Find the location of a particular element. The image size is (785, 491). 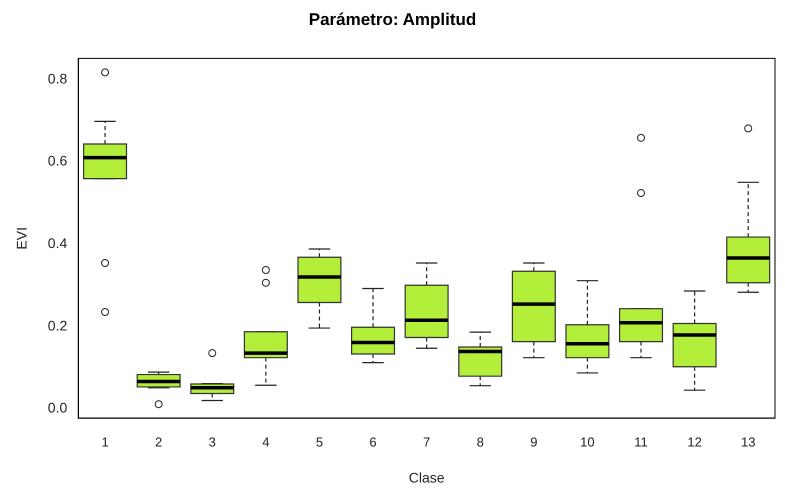

x-tick-label: 6 is located at coordinates (373, 442).